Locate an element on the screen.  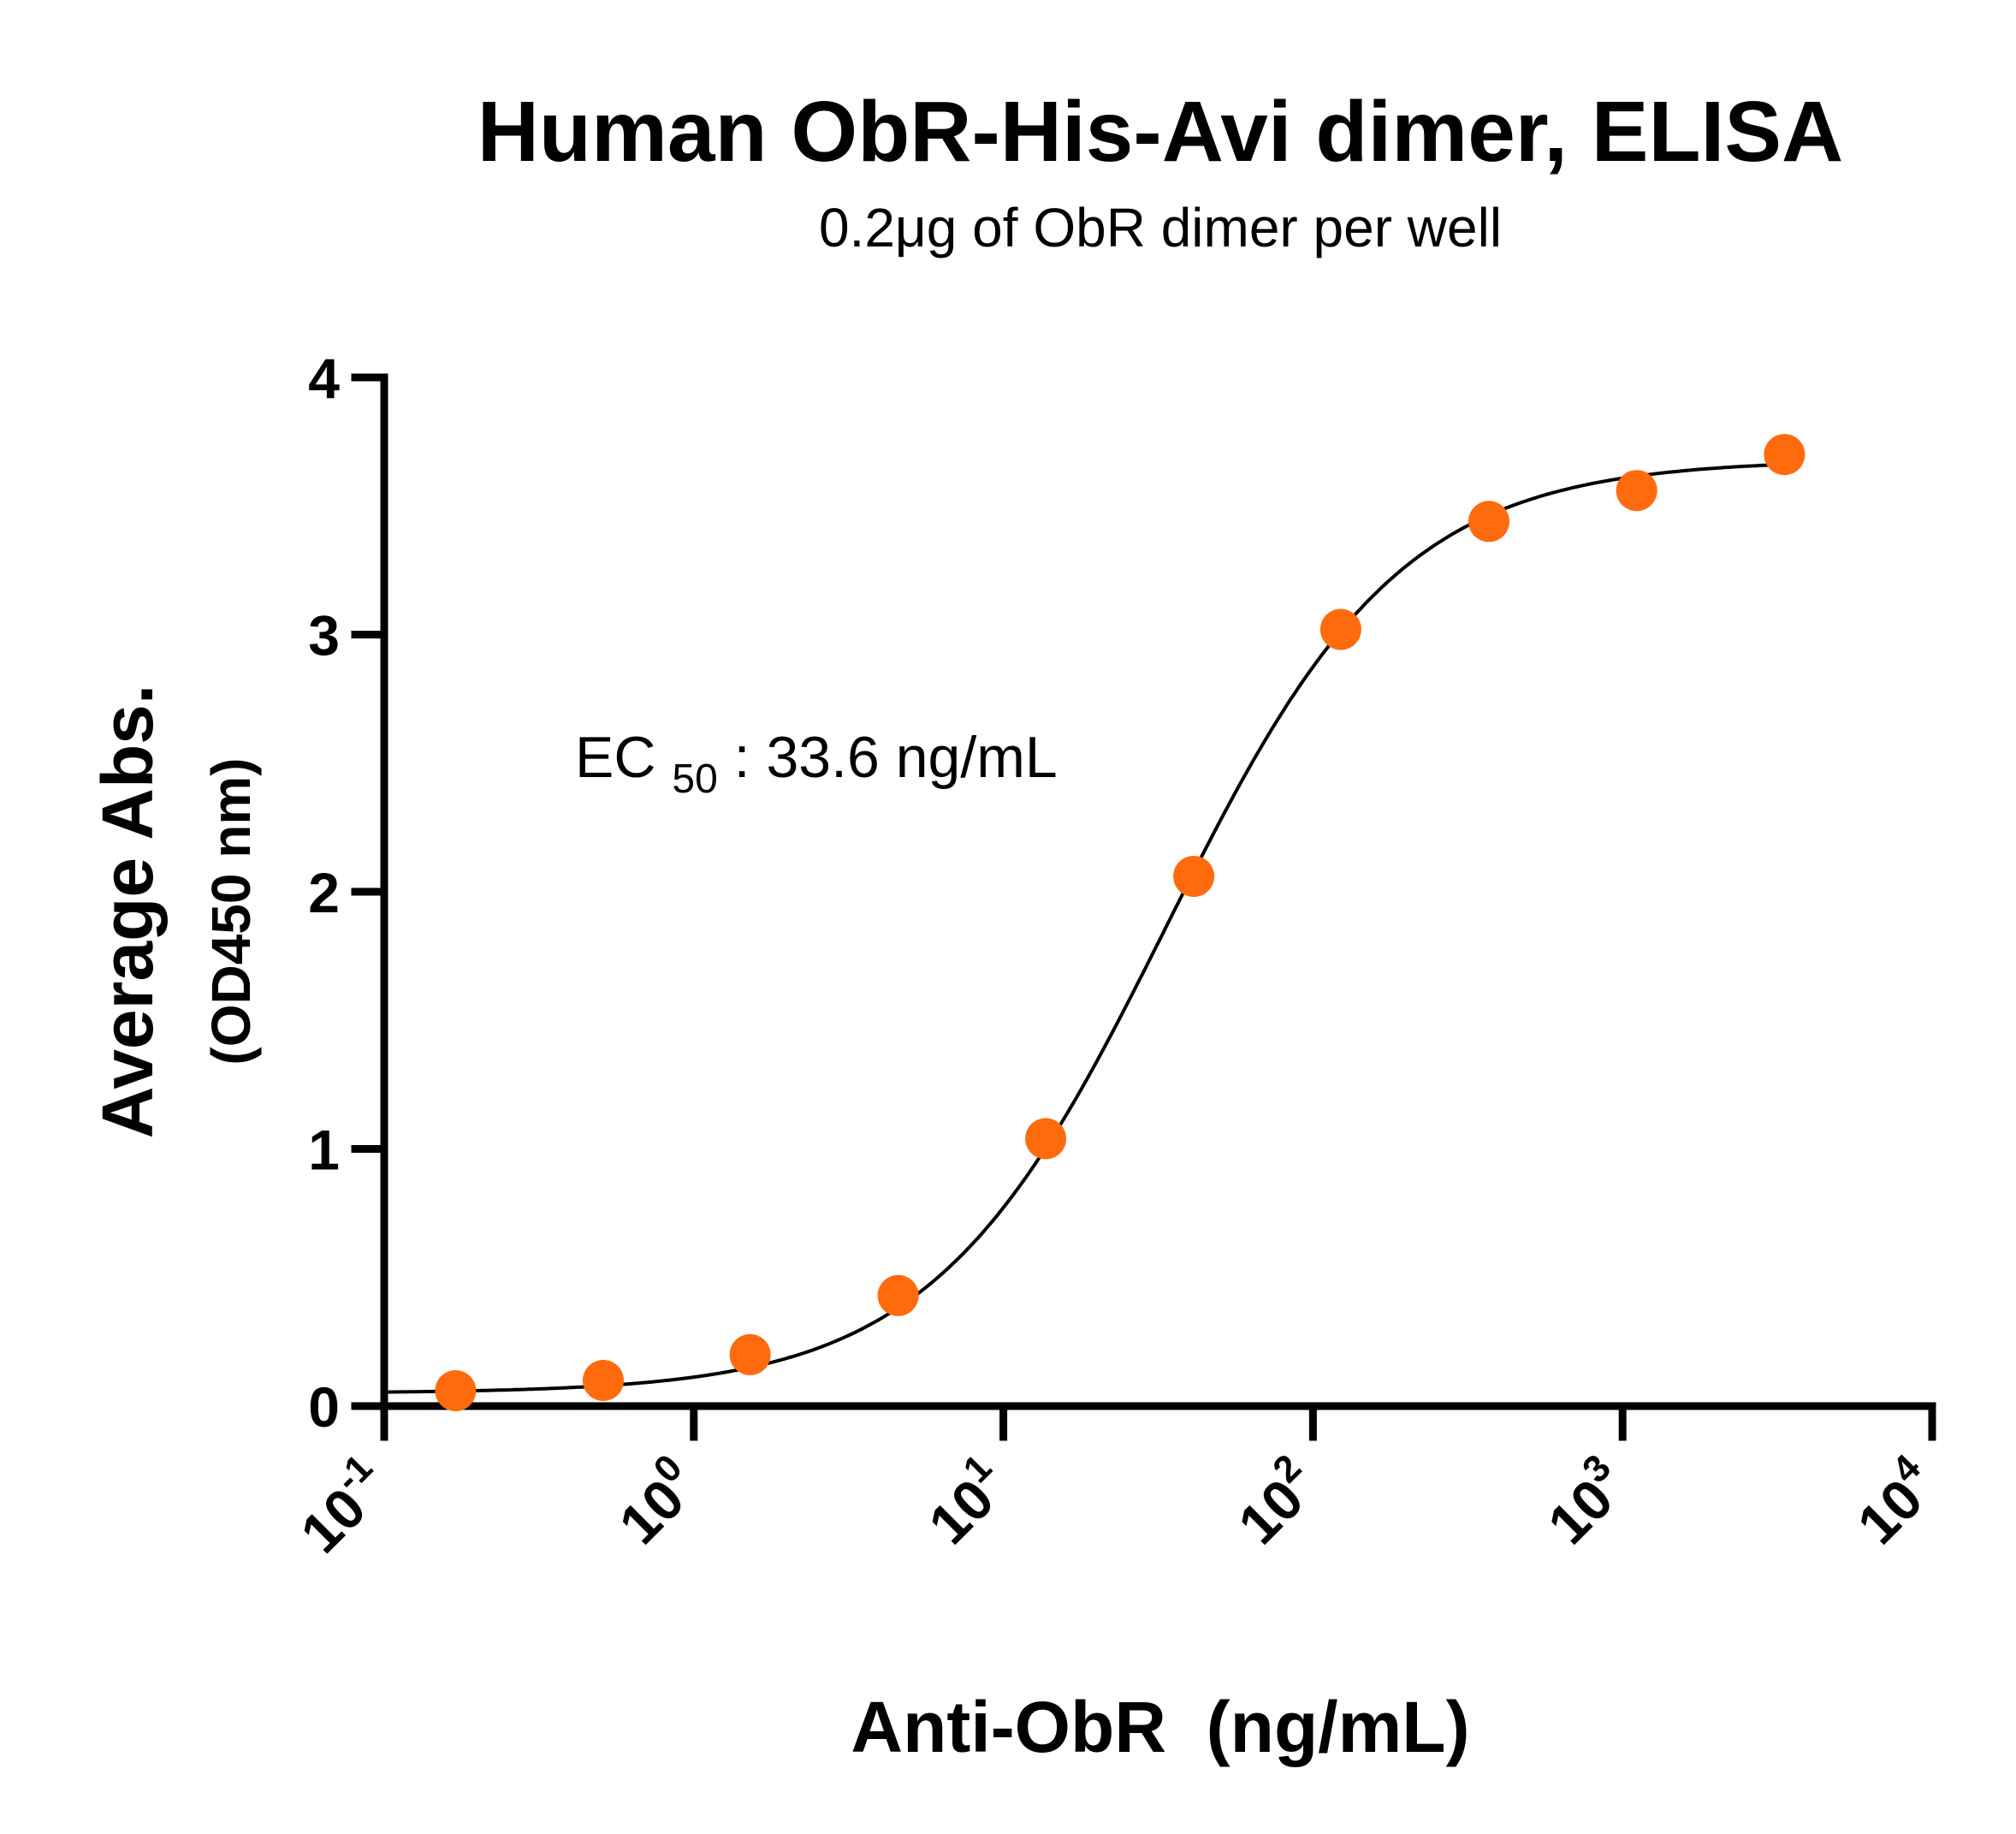
x-tick-label: 10⁰ is located at coordinates (656, 1501).